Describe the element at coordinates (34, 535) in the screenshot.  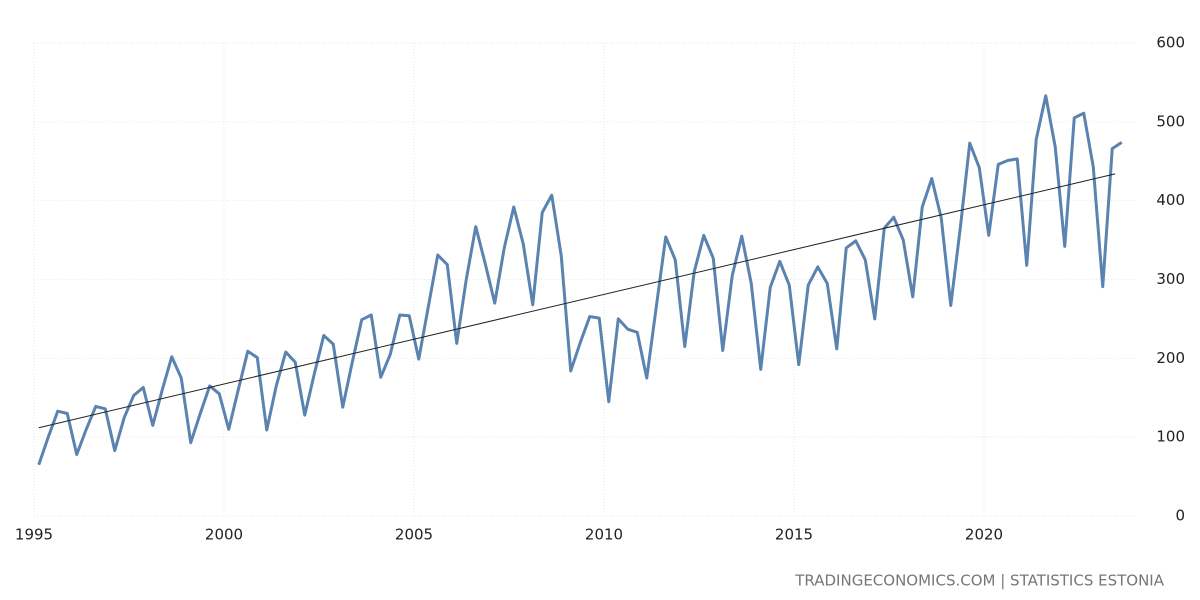
I see `x-tick-label: 1995` at that location.